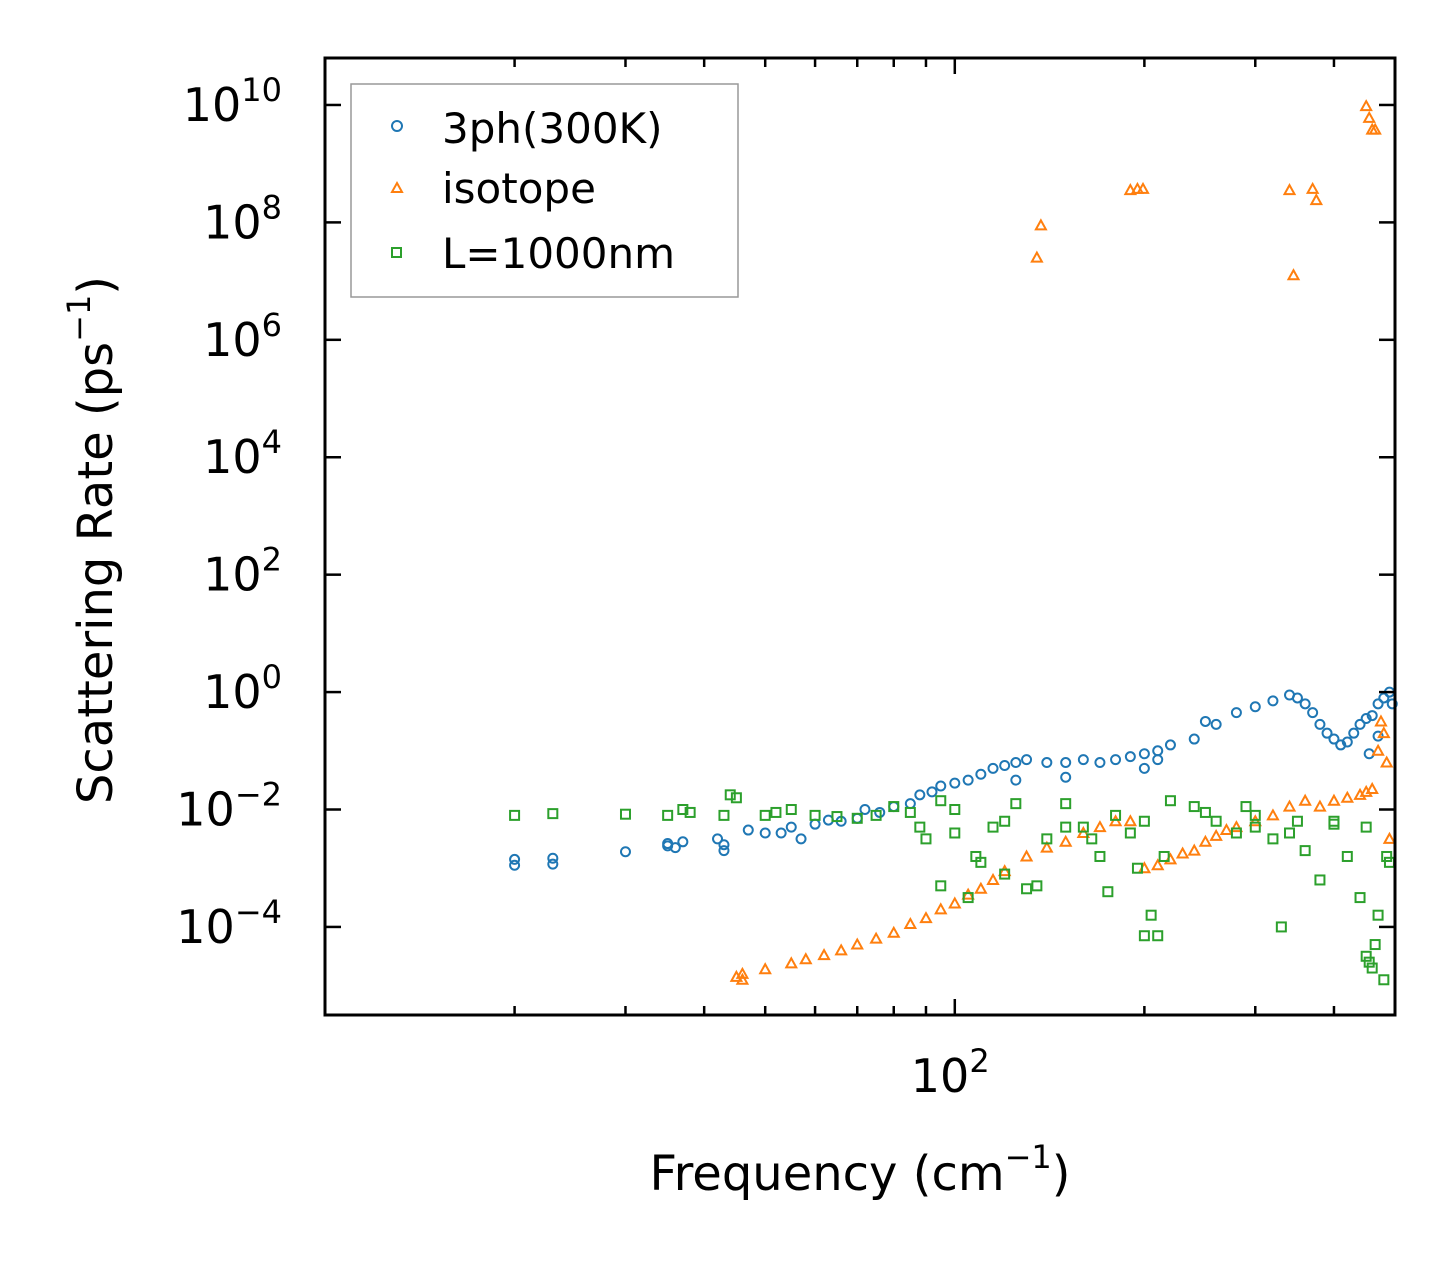 The height and width of the screenshot is (1265, 1455). What do you see at coordinates (96, 573) in the screenshot?
I see `y-axis-title-main: Scattering Rate (ps` at bounding box center [96, 573].